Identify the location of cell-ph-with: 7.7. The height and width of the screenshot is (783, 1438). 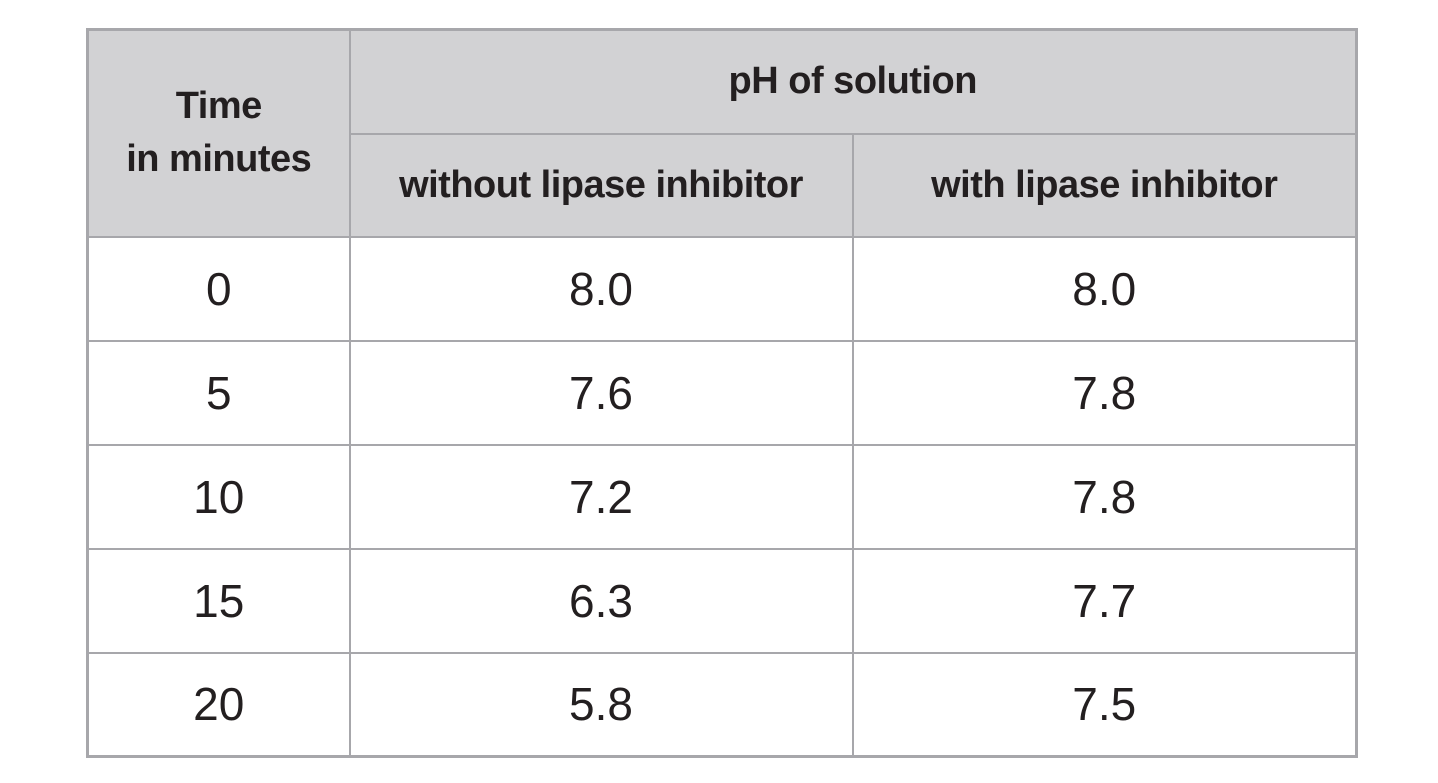
(1104, 600).